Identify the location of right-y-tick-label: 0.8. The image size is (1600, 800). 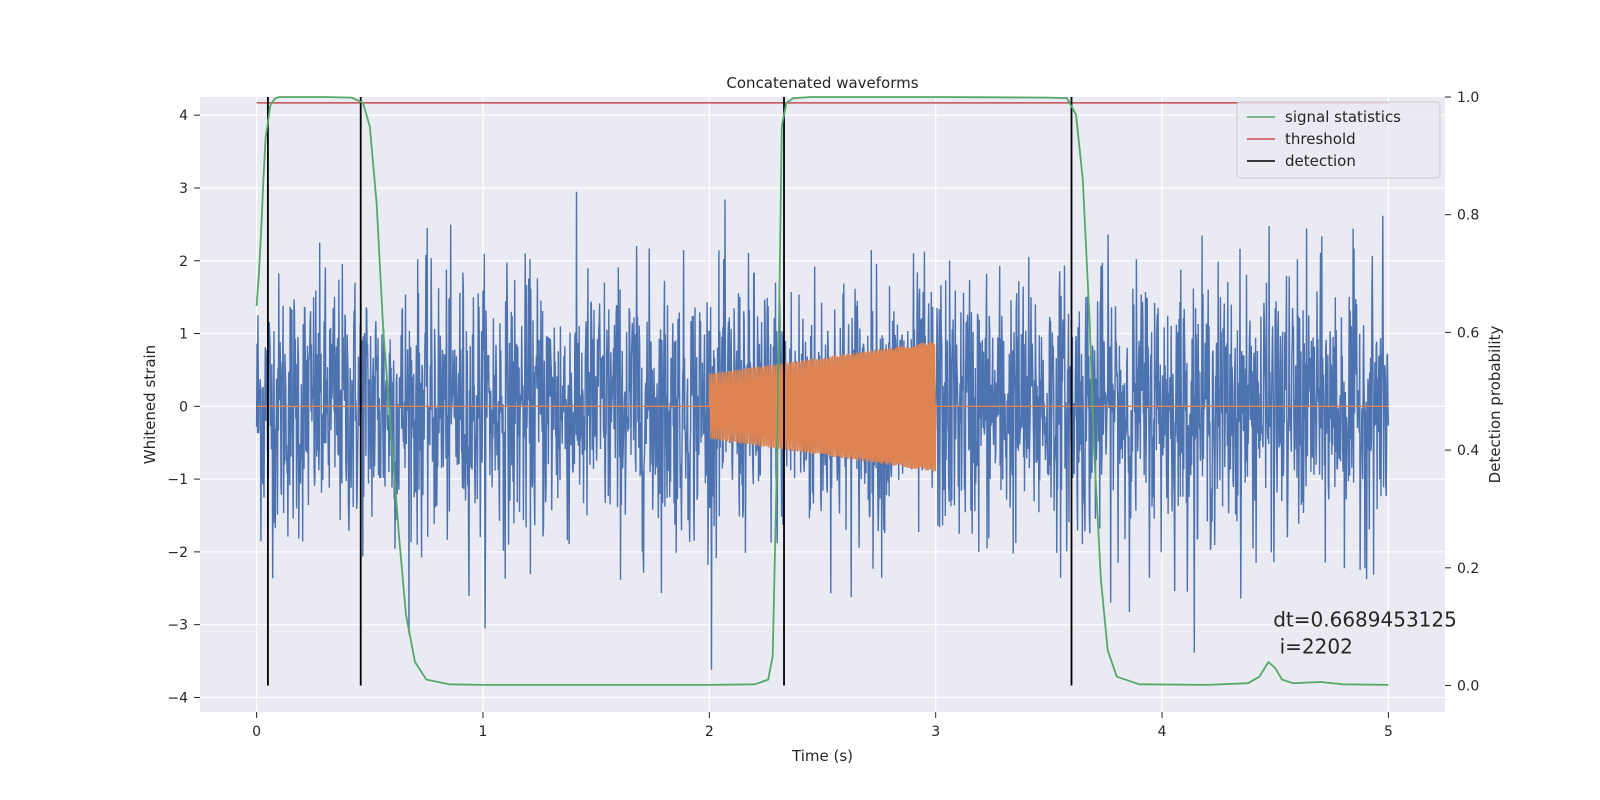
(1468, 216).